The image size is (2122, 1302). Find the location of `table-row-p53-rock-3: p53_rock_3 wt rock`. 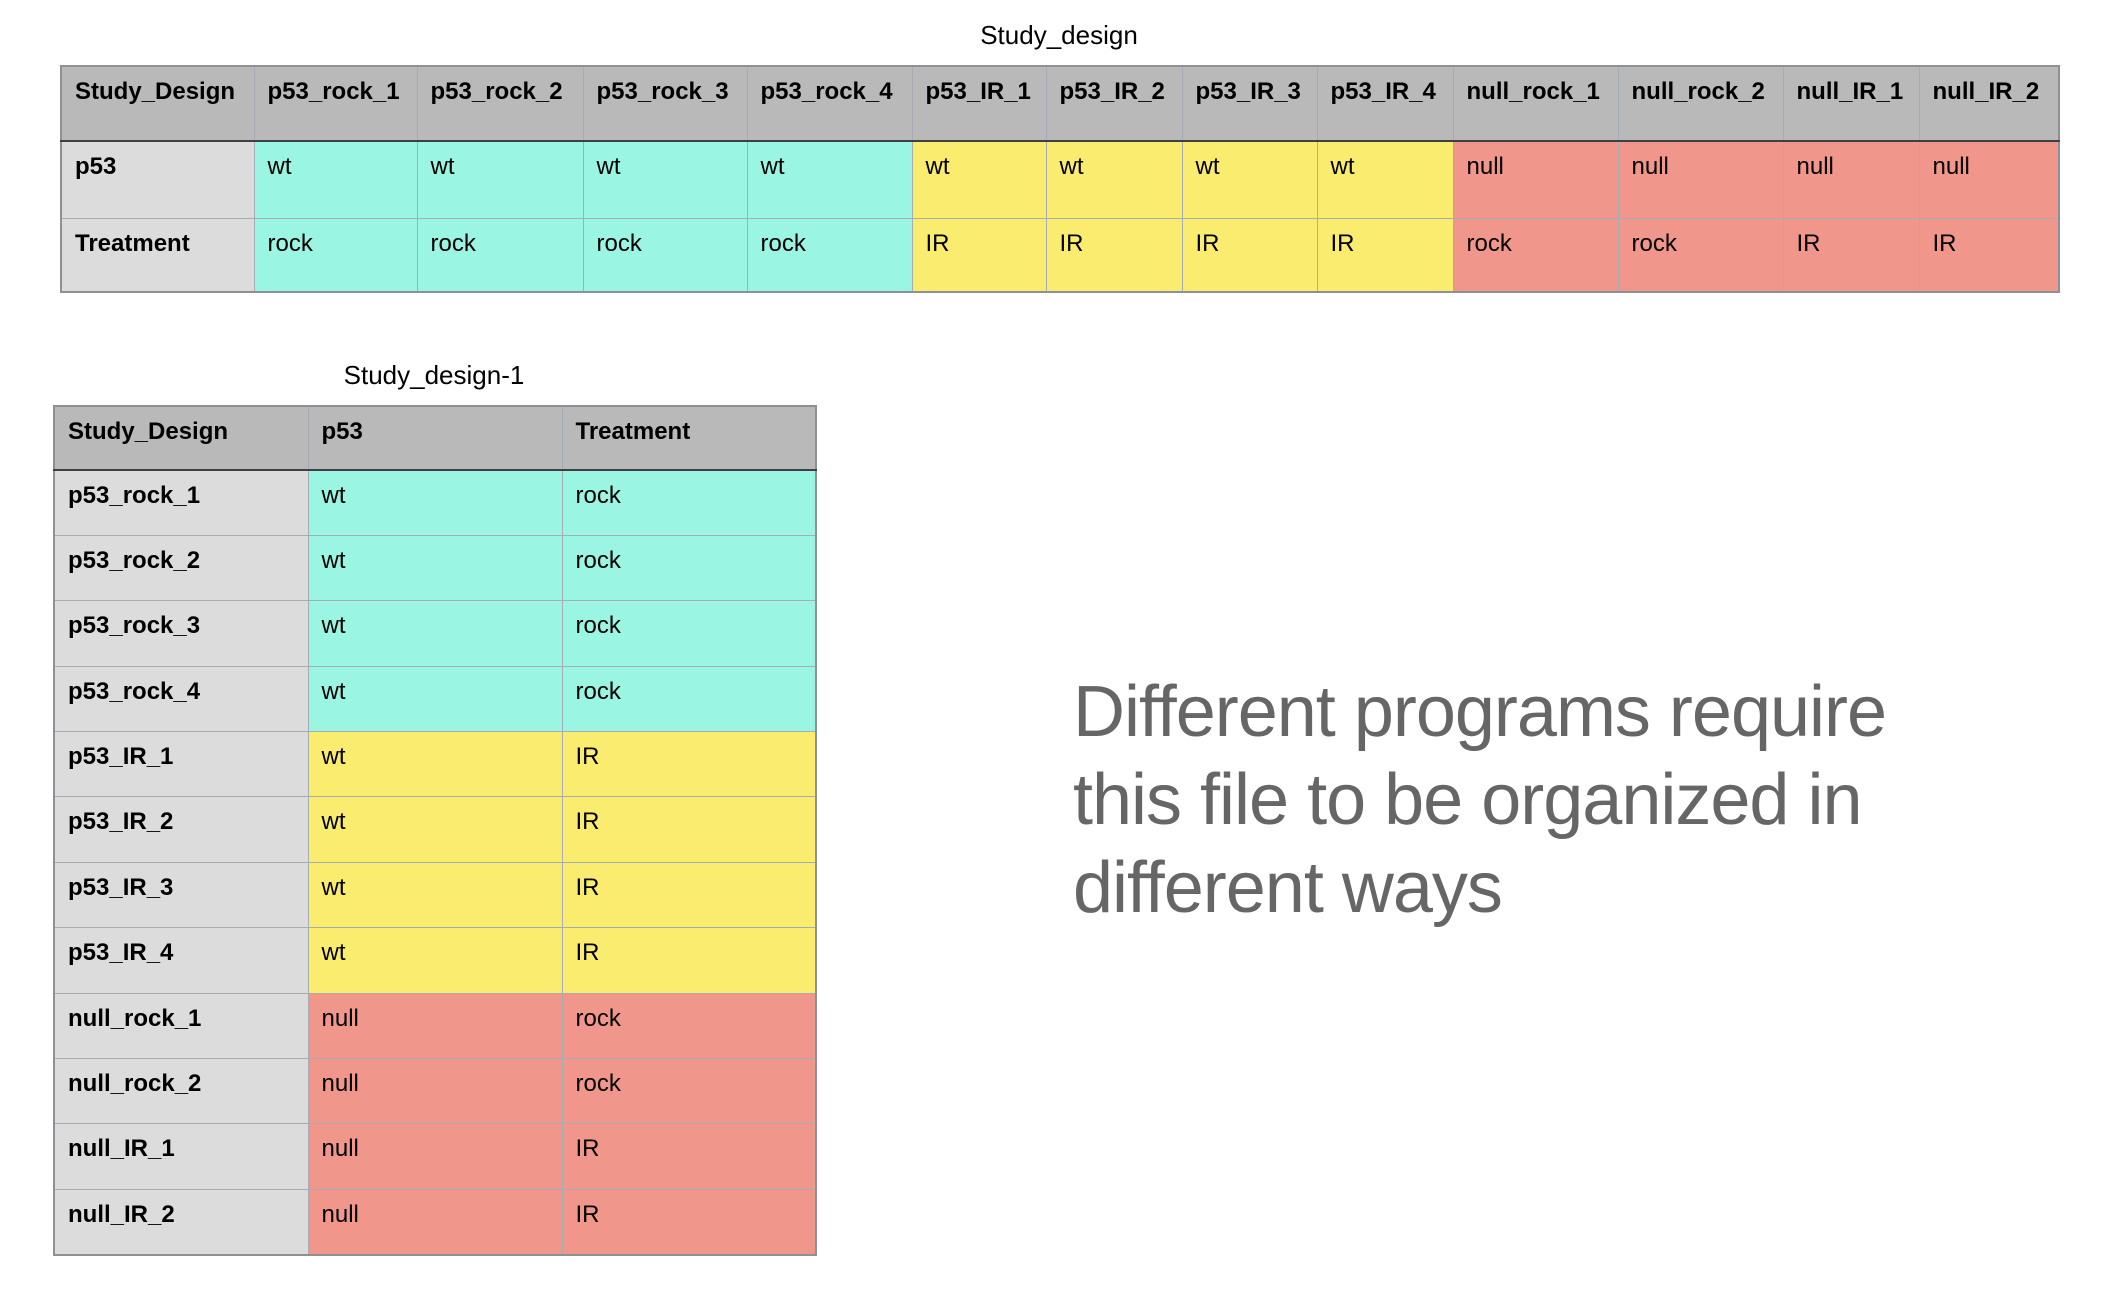

table-row-p53-rock-3: p53_rock_3 wt rock is located at coordinates (435, 633).